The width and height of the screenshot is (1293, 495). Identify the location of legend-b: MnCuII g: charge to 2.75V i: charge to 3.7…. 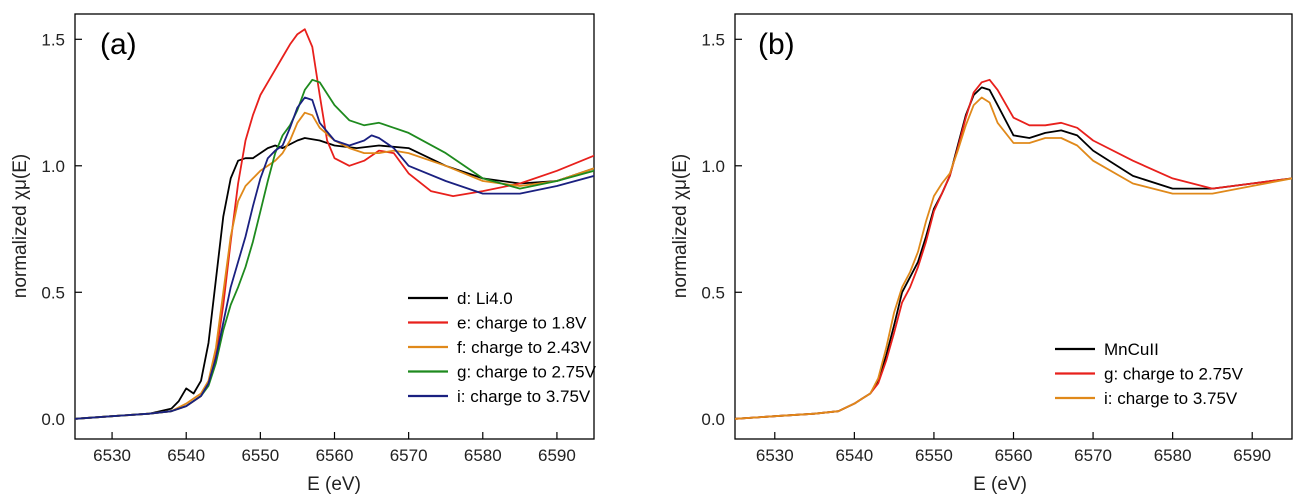
(1149, 374).